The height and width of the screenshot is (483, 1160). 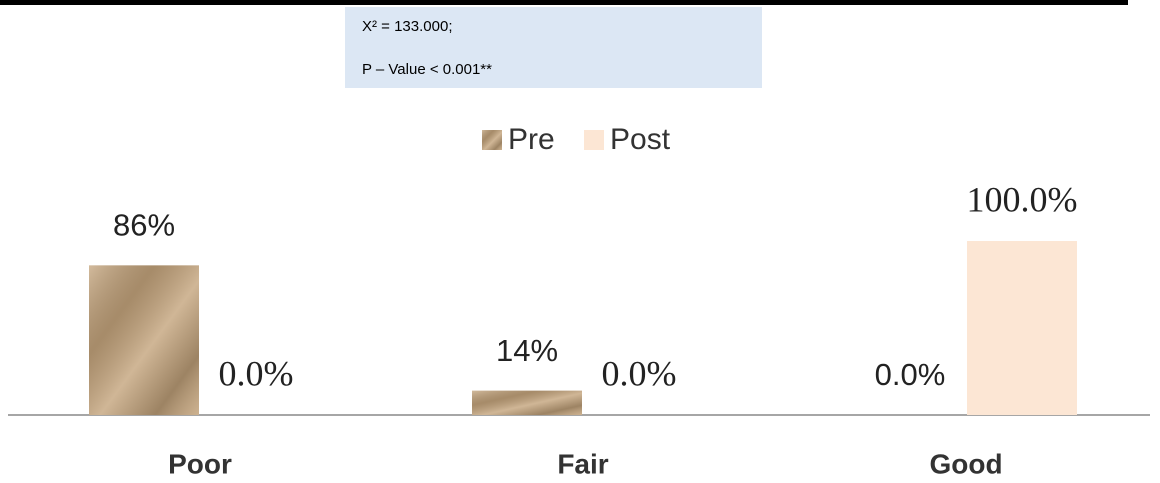 I want to click on data-label: 14%, so click(x=527, y=350).